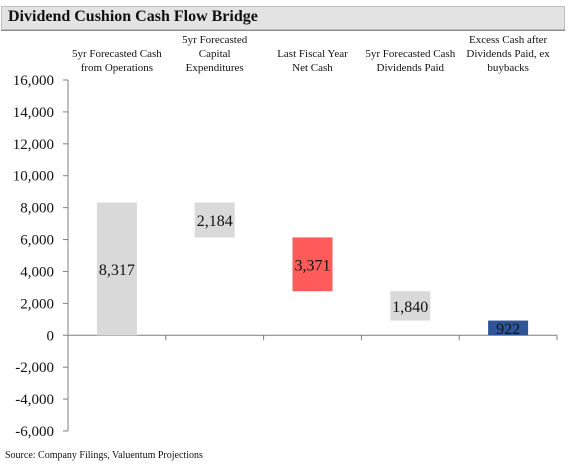 The image size is (569, 466). I want to click on y-tick-label: -6,000, so click(34, 432).